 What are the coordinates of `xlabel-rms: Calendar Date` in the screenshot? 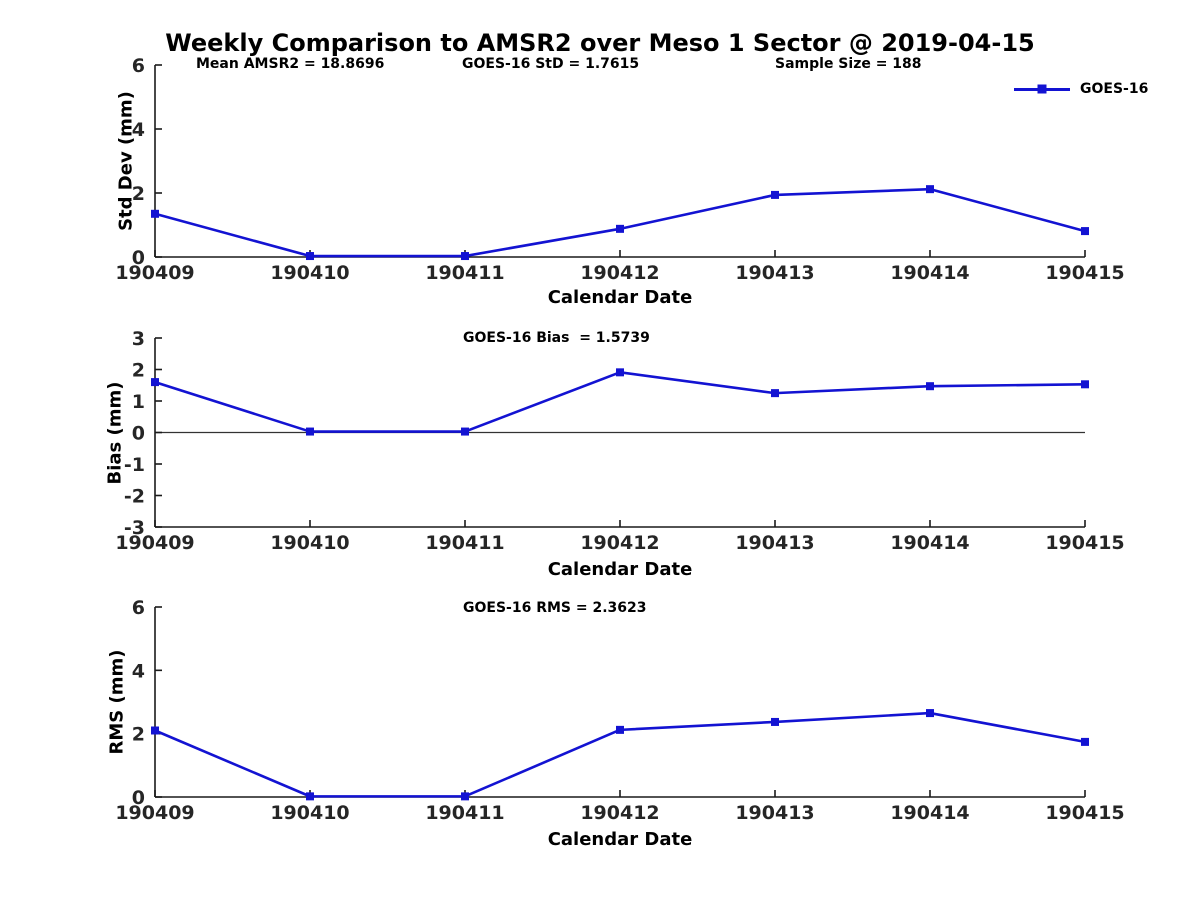 It's located at (620, 839).